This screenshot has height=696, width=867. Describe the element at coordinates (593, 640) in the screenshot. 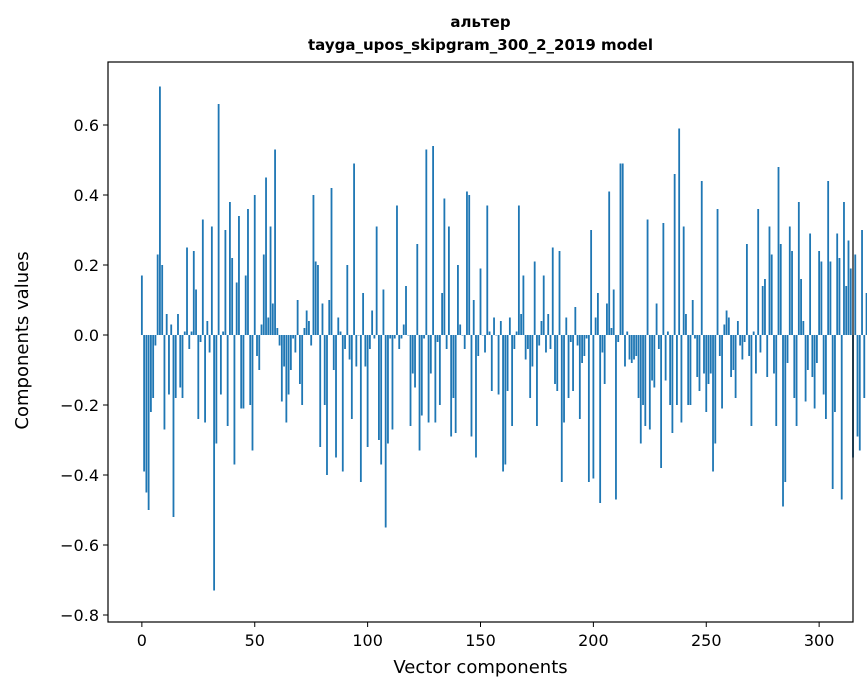

I see `x-tick-label: 200` at that location.